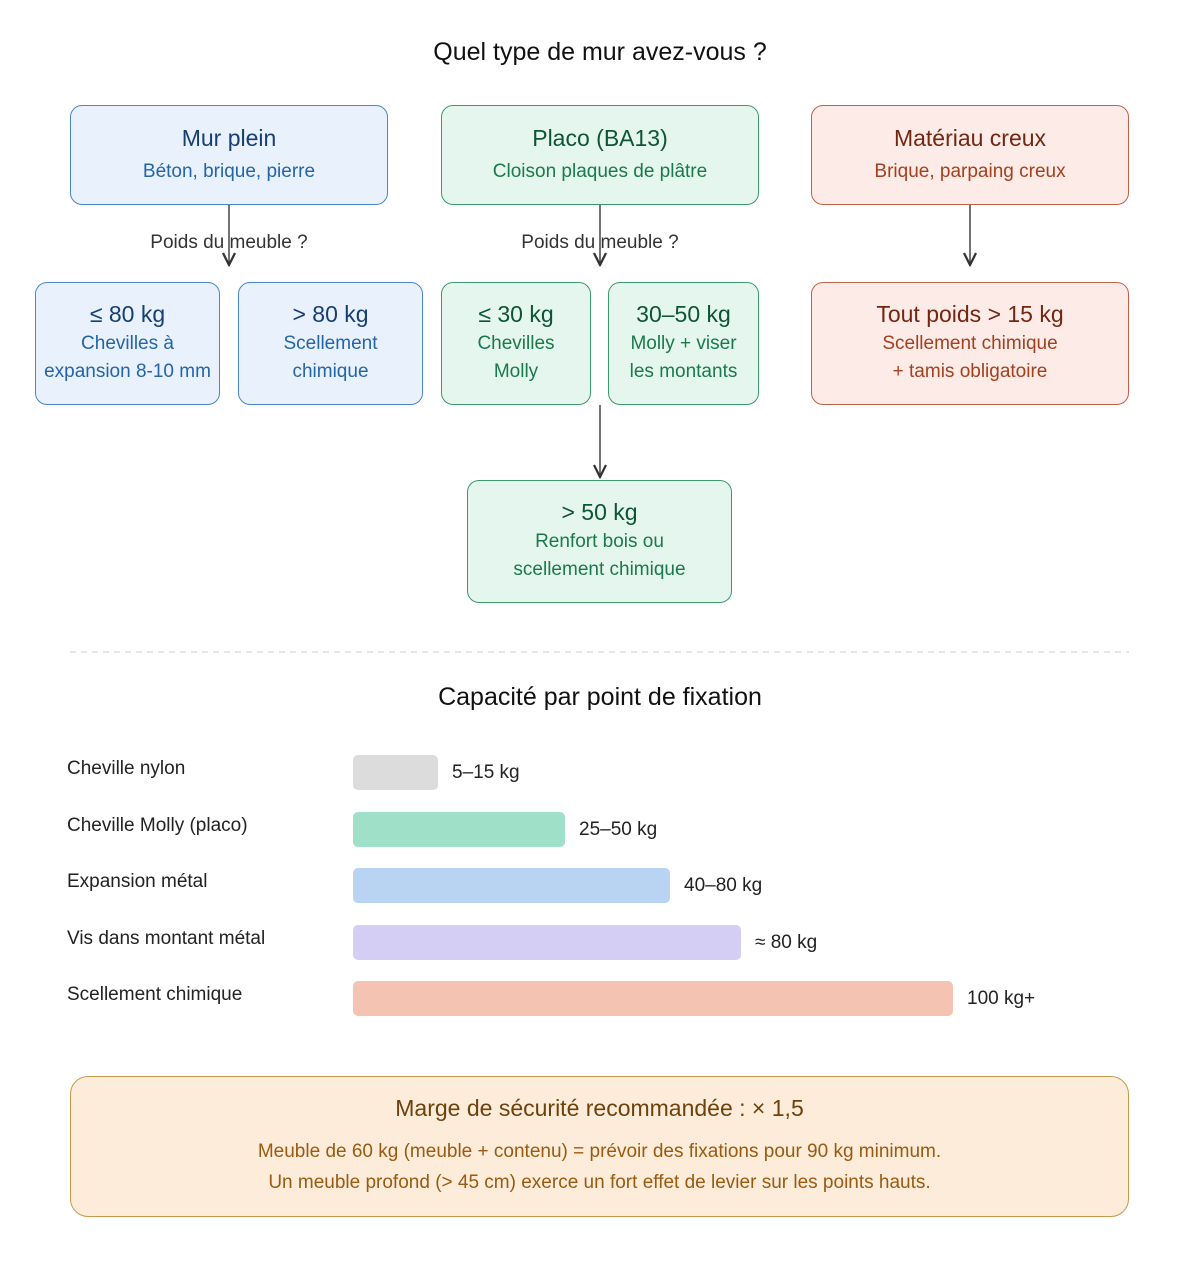 Image resolution: width=1200 pixels, height=1271 pixels. I want to click on node-line: Molly + viser, so click(683, 343).